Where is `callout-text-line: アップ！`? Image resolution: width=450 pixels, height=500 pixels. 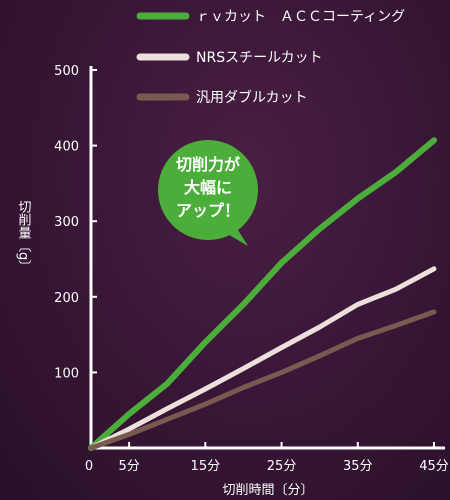
callout-text-line: アップ！ is located at coordinates (208, 210).